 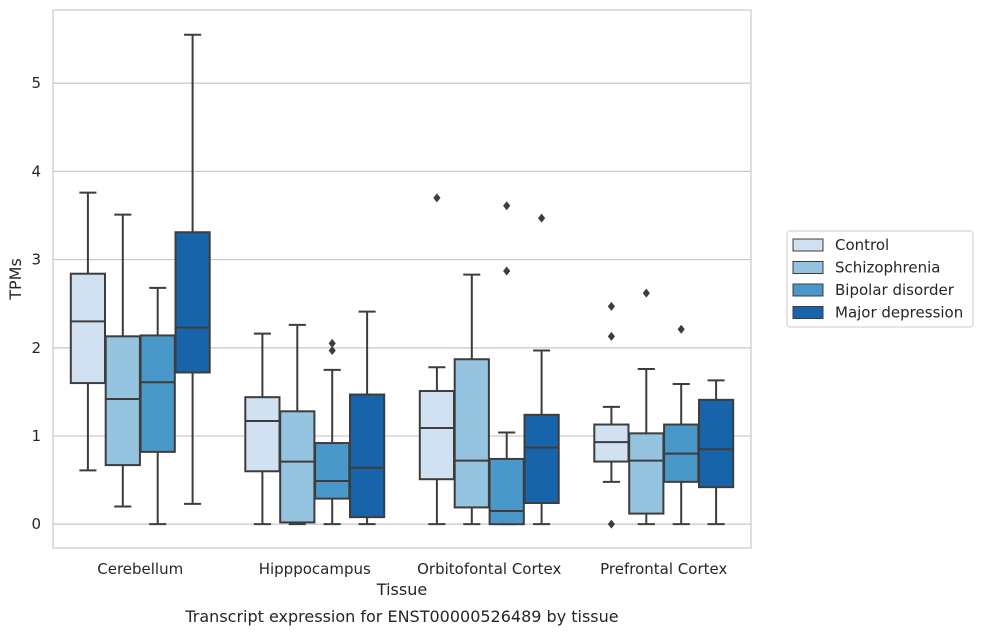 What do you see at coordinates (15, 279) in the screenshot?
I see `y-axis-title: TPMs` at bounding box center [15, 279].